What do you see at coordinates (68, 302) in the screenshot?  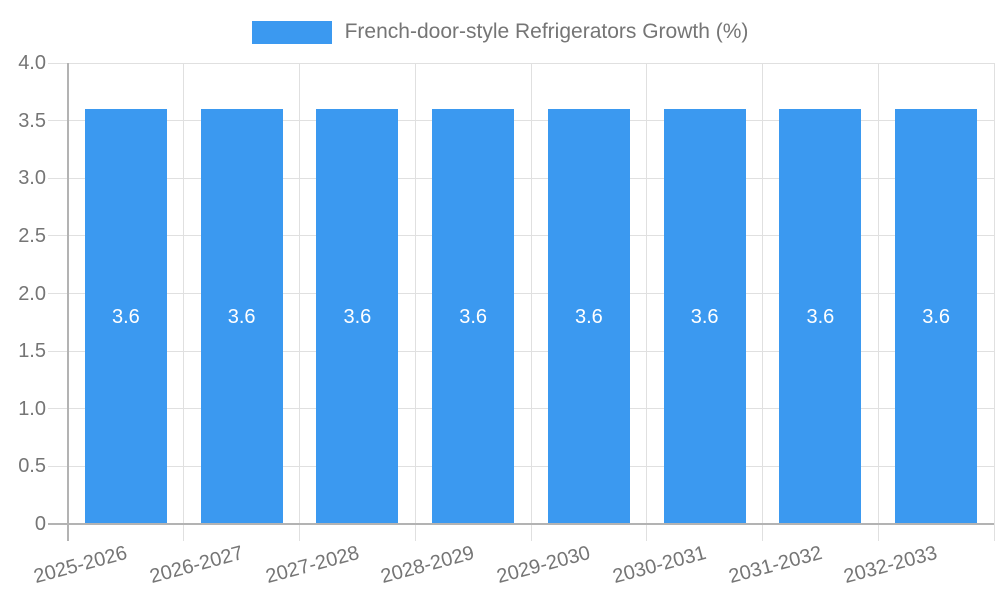 I see `y-axis-line` at bounding box center [68, 302].